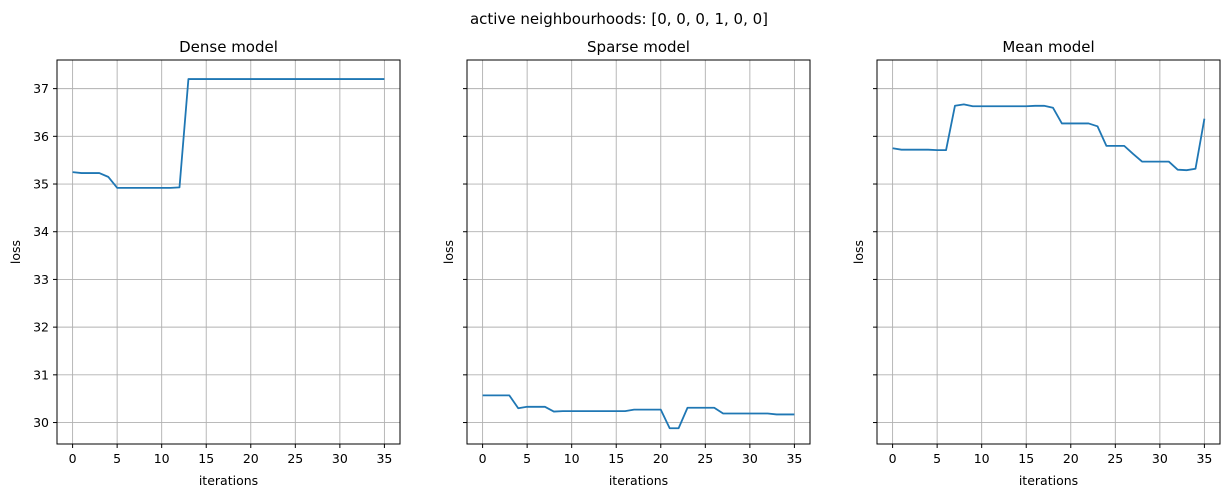 Image resolution: width=1229 pixels, height=498 pixels. What do you see at coordinates (228, 47) in the screenshot?
I see `subplot-title: Dense model` at bounding box center [228, 47].